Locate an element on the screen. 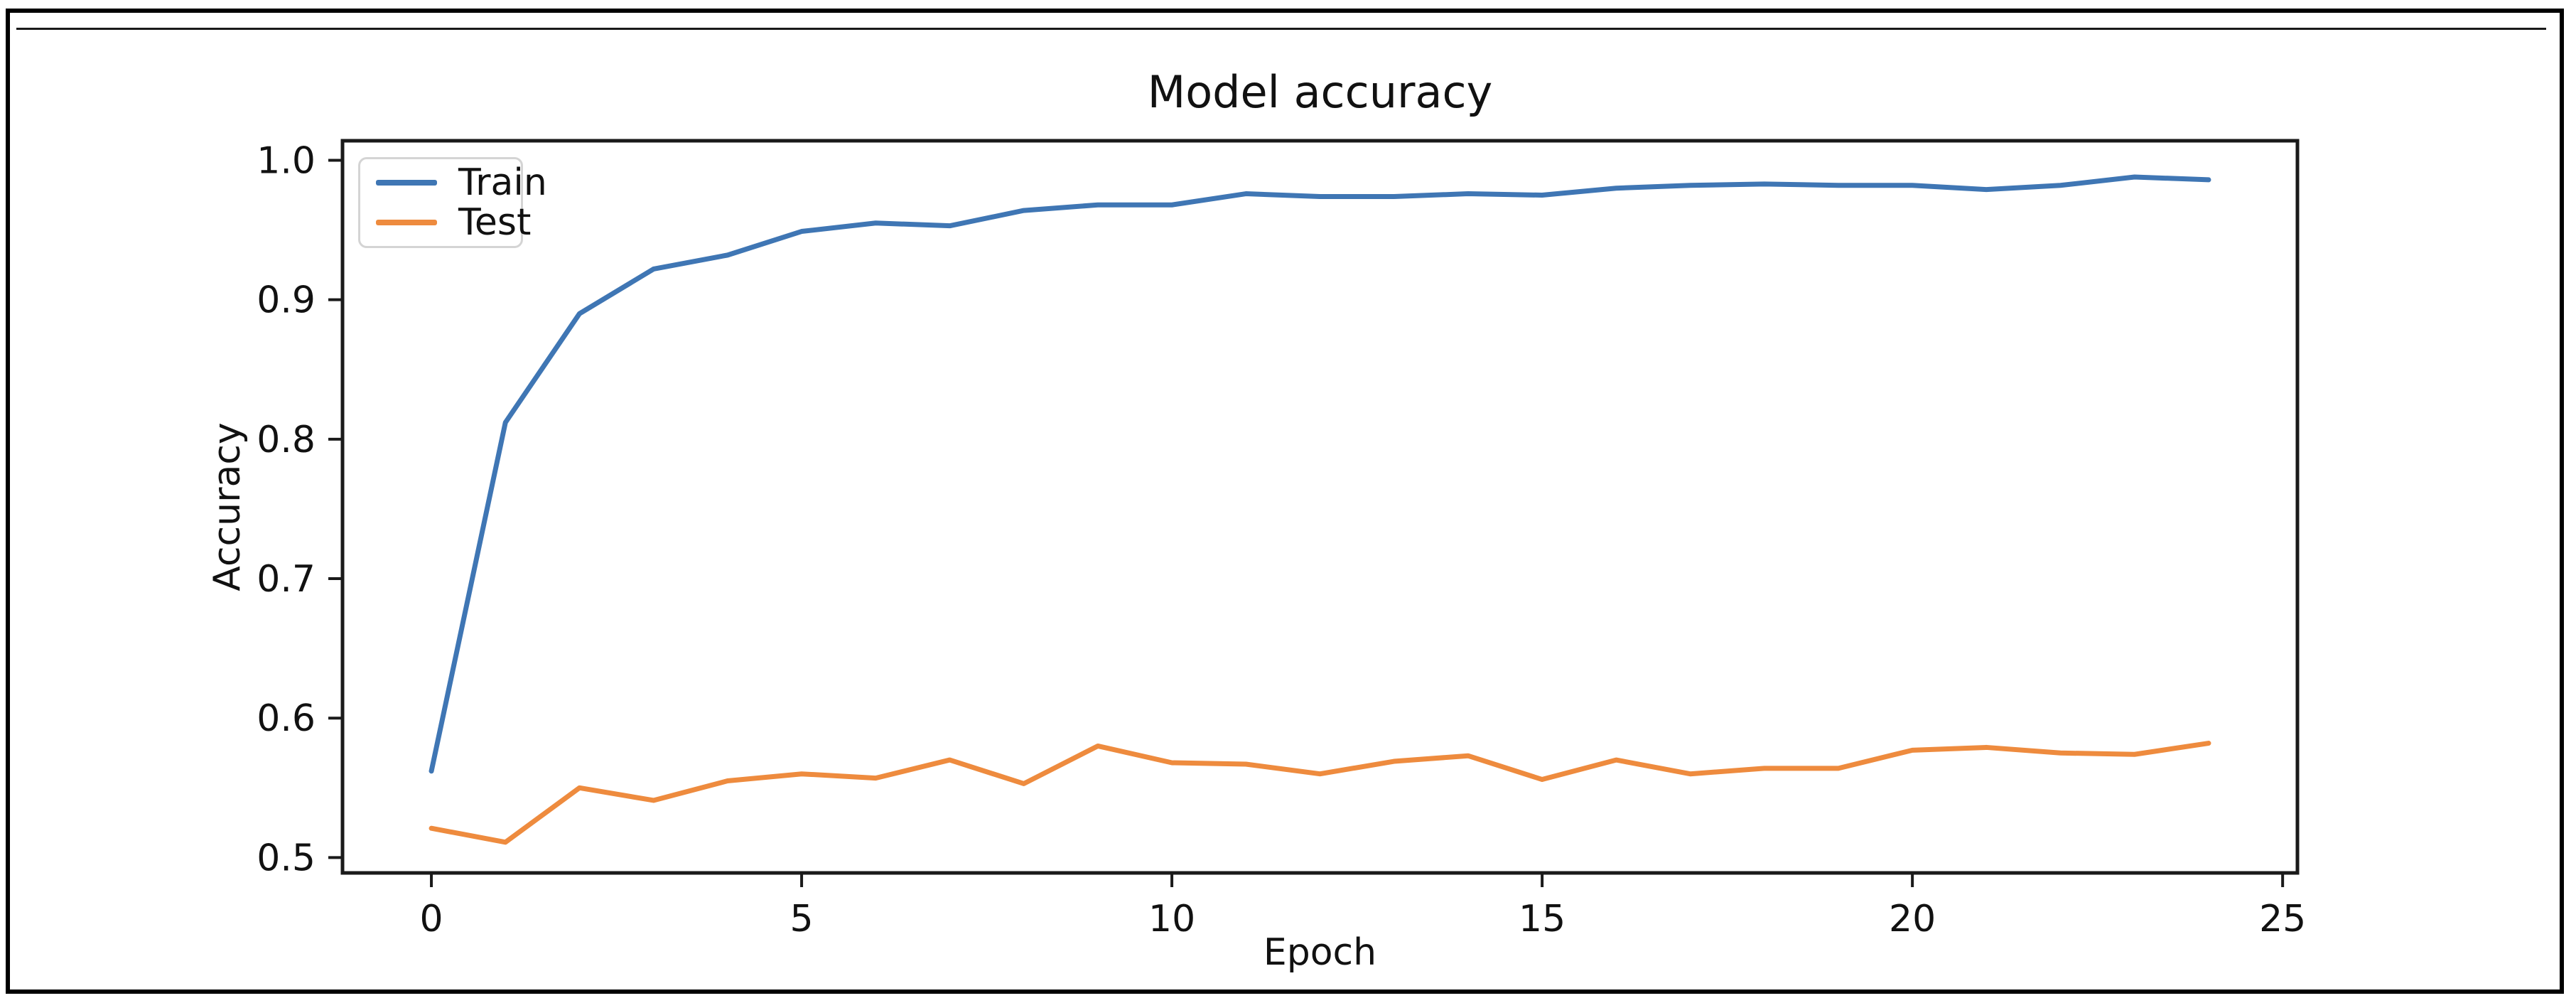 The width and height of the screenshot is (2576, 1003). x-tick-label: 20 is located at coordinates (1912, 919).